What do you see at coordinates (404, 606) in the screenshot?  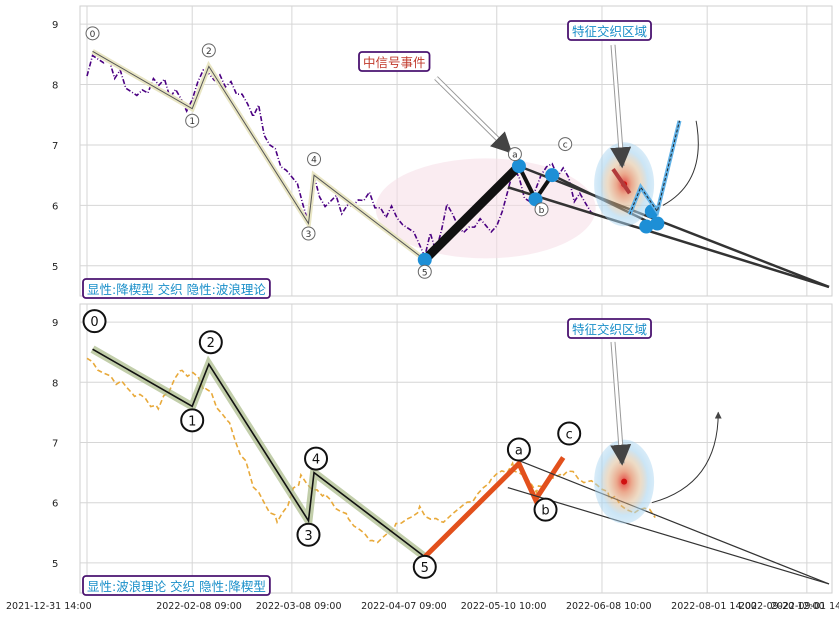 I see `x-tick-label: 2022-04-07 09:00` at bounding box center [404, 606].